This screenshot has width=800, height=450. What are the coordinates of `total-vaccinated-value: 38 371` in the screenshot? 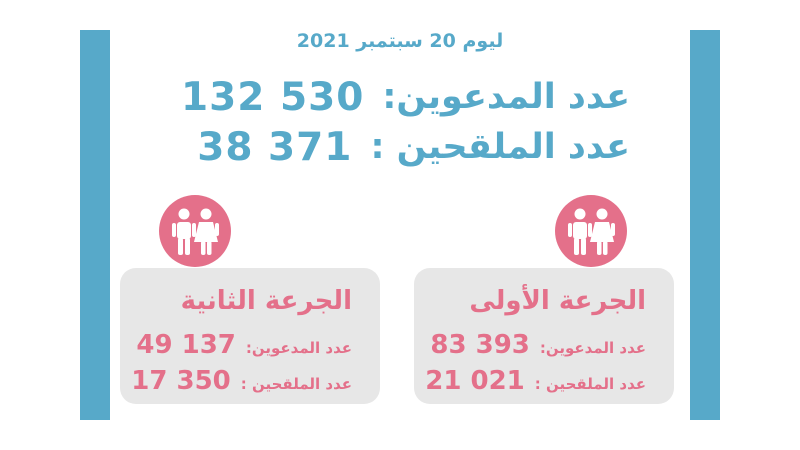 It's located at (275, 147).